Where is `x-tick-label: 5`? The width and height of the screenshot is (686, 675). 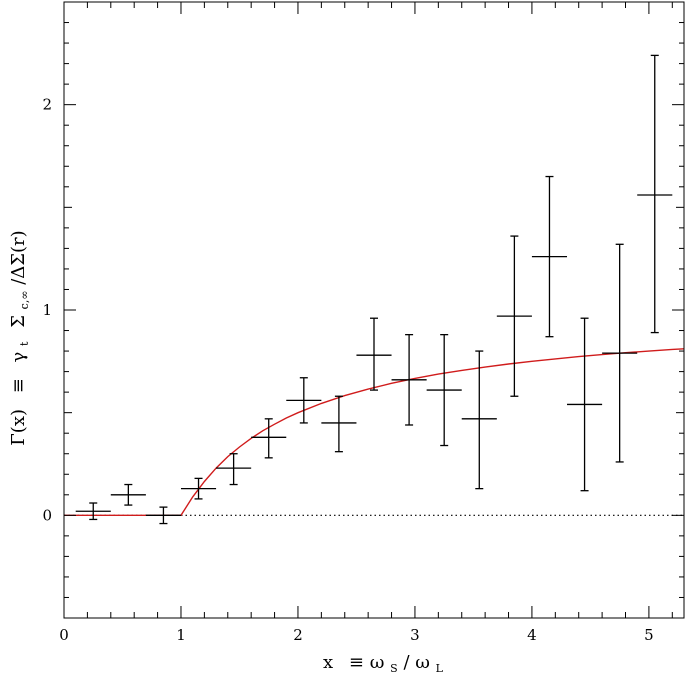
x-tick-label: 5 is located at coordinates (649, 635).